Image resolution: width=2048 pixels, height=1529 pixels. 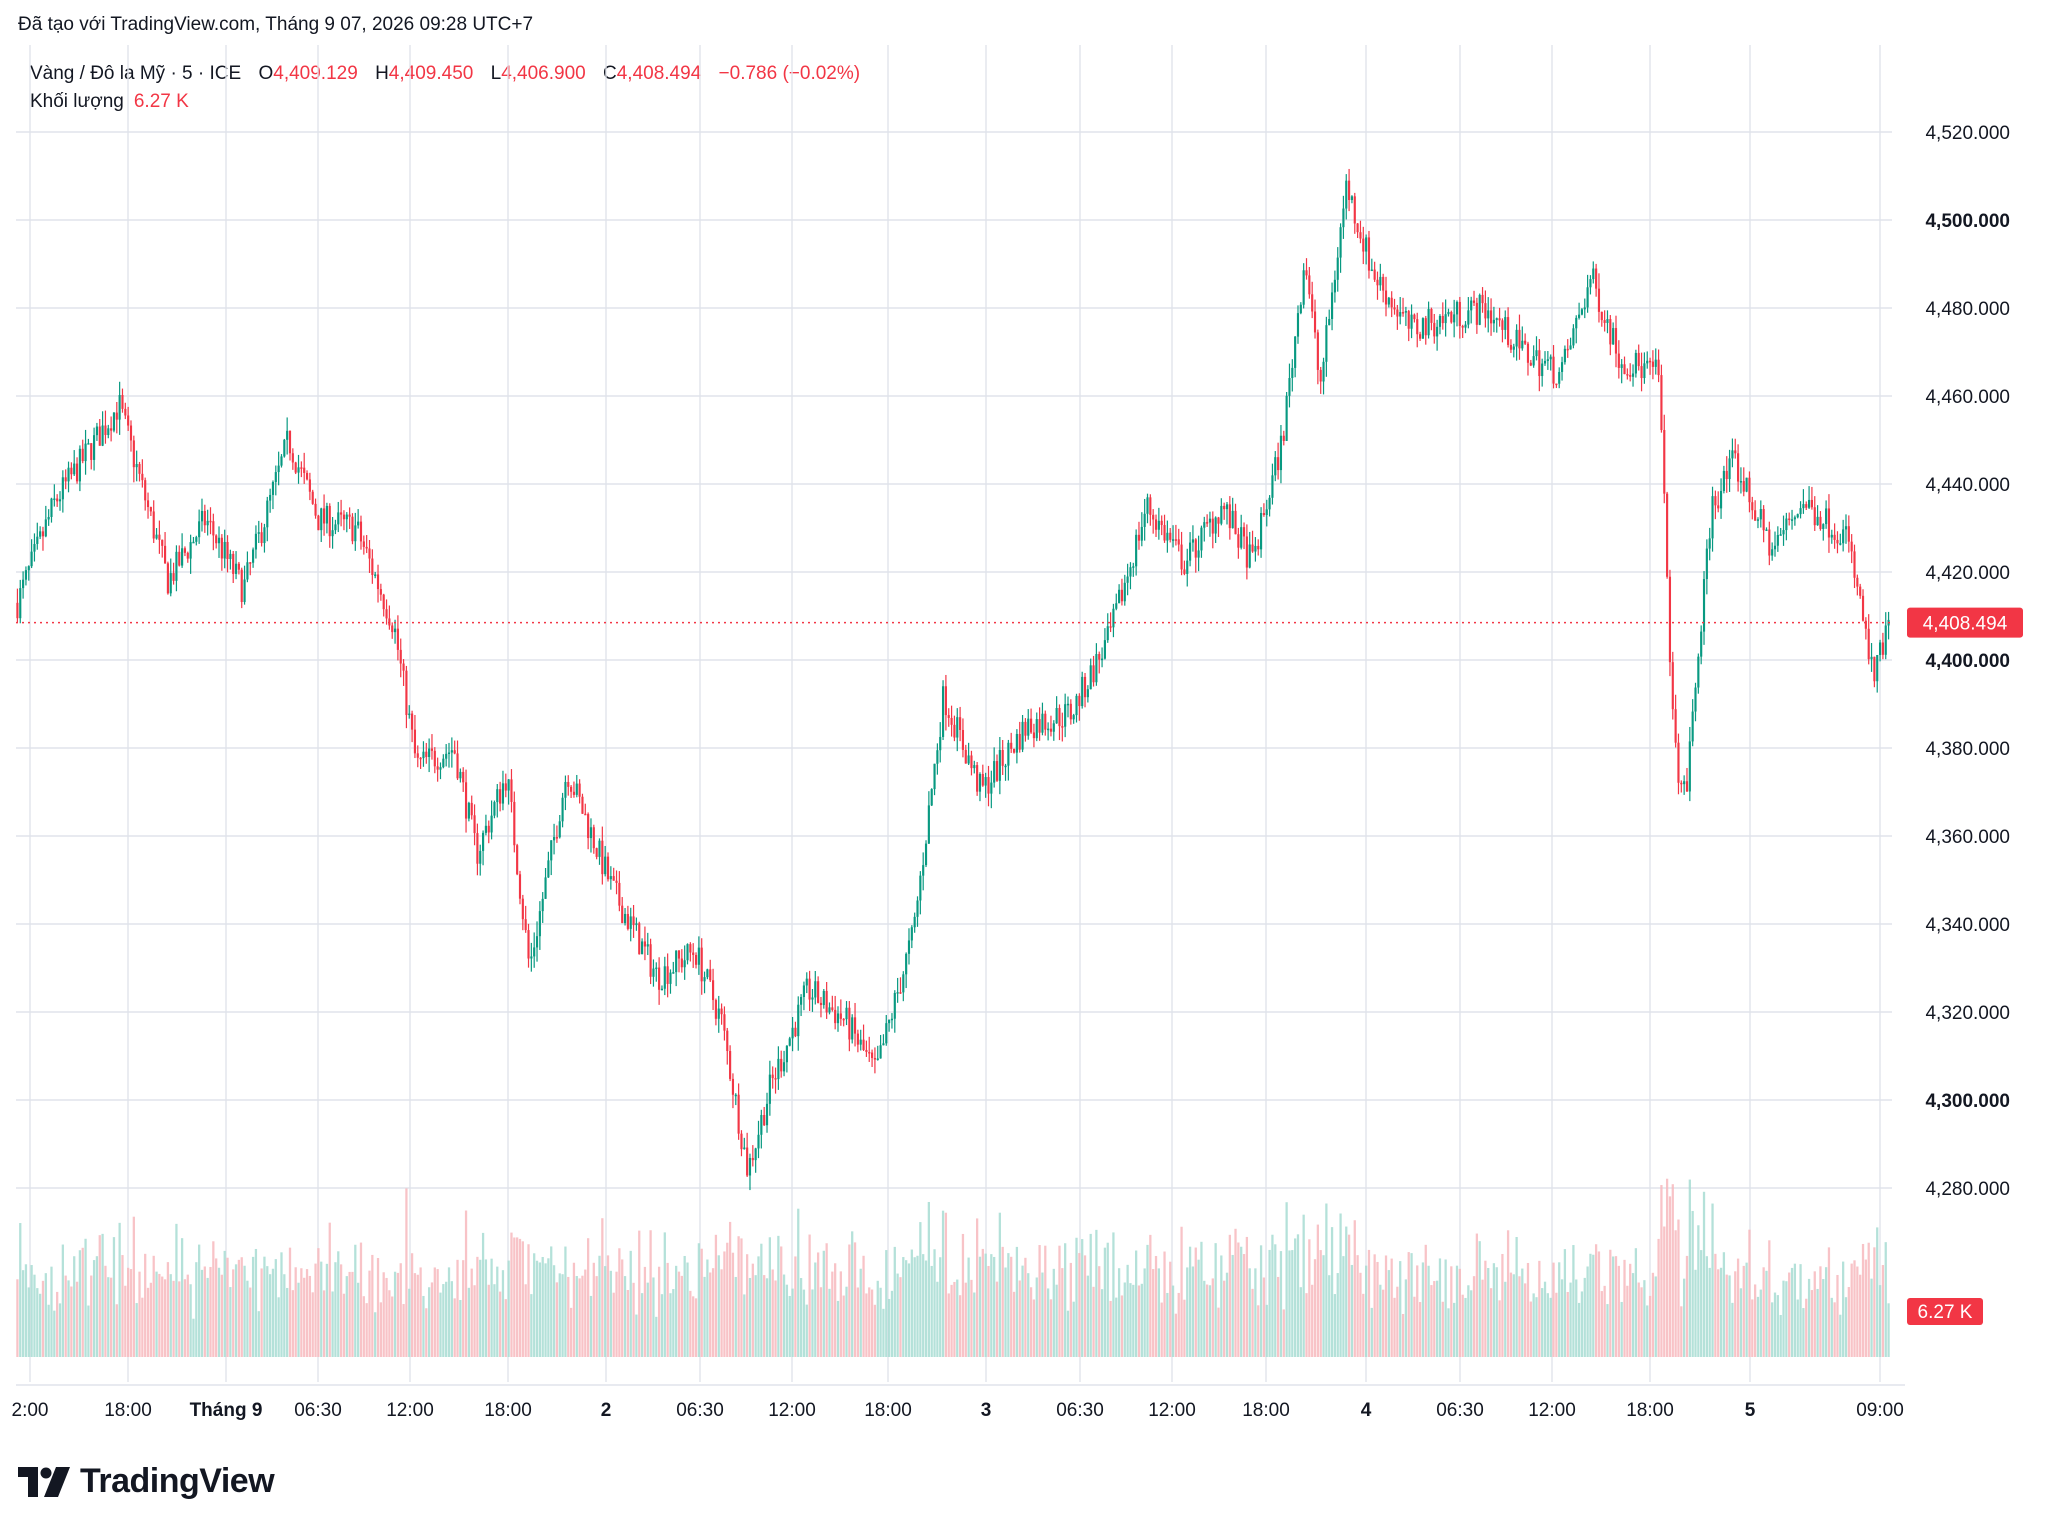 I want to click on symbol-label: Vàng / Đô la Mỹ · 5 · ICE, so click(x=136, y=73).